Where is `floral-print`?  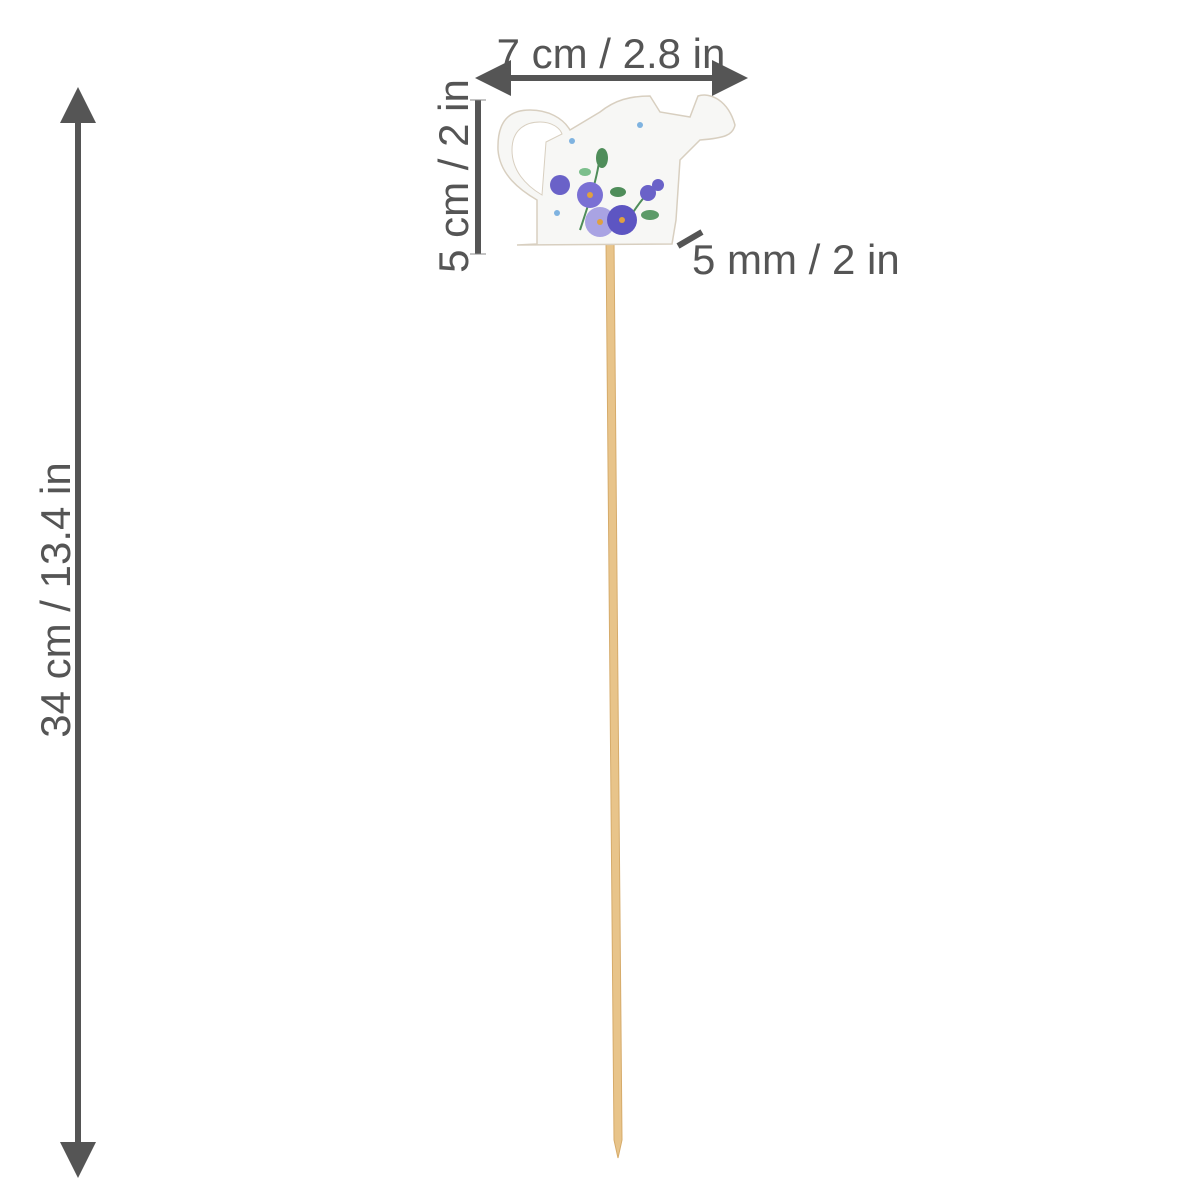
floral-print is located at coordinates (607, 179).